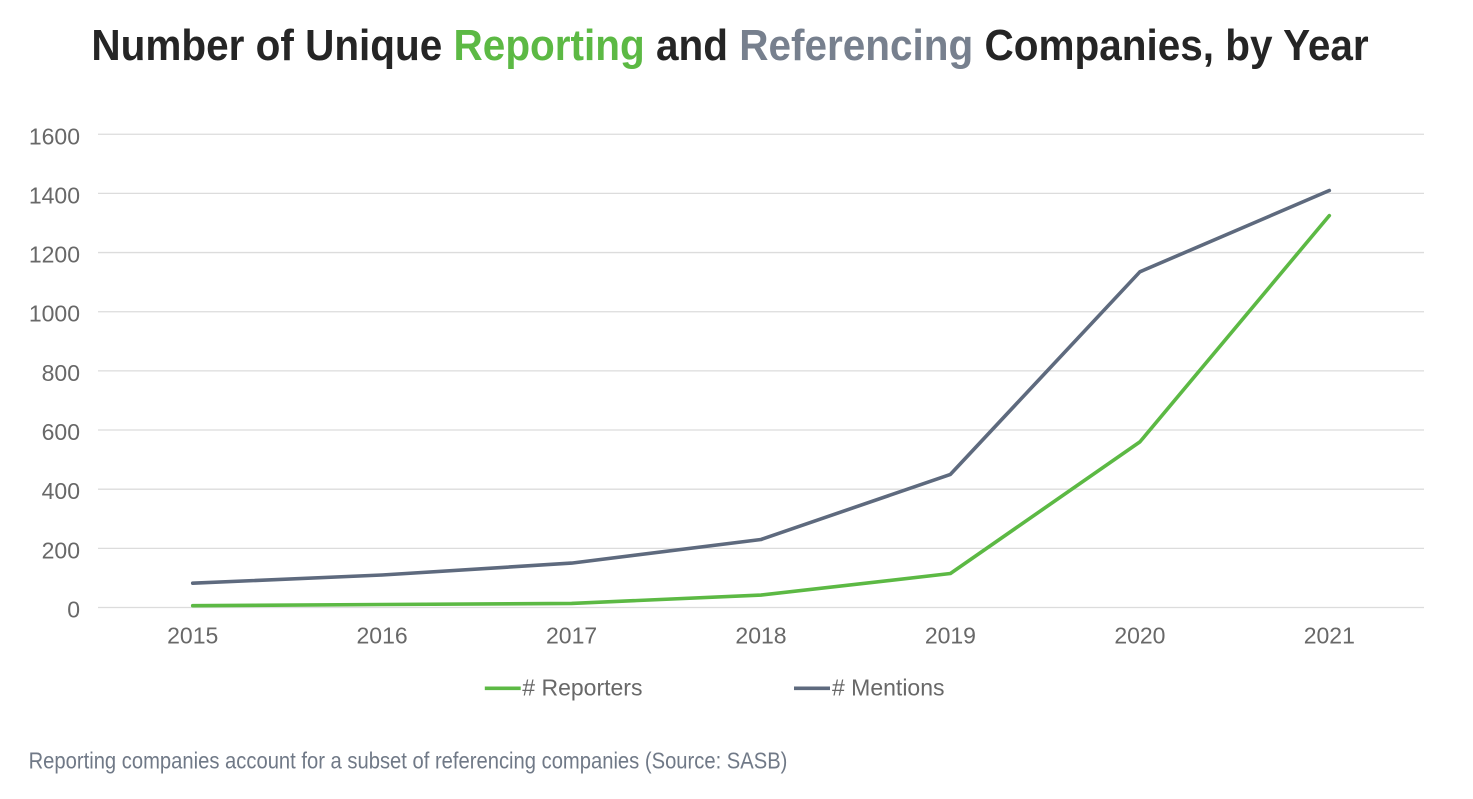 The width and height of the screenshot is (1473, 799). Describe the element at coordinates (54, 195) in the screenshot. I see `svg-text: 1400` at that location.